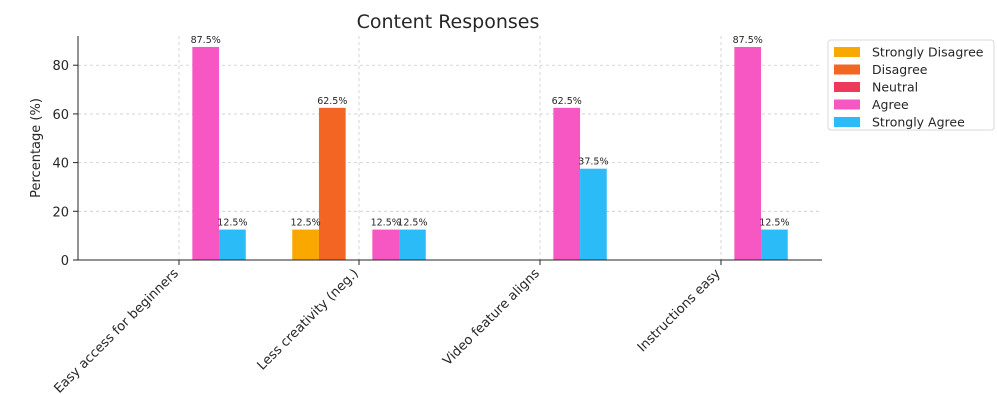 Image resolution: width=997 pixels, height=394 pixels. I want to click on legend-label: Disagree, so click(900, 69).